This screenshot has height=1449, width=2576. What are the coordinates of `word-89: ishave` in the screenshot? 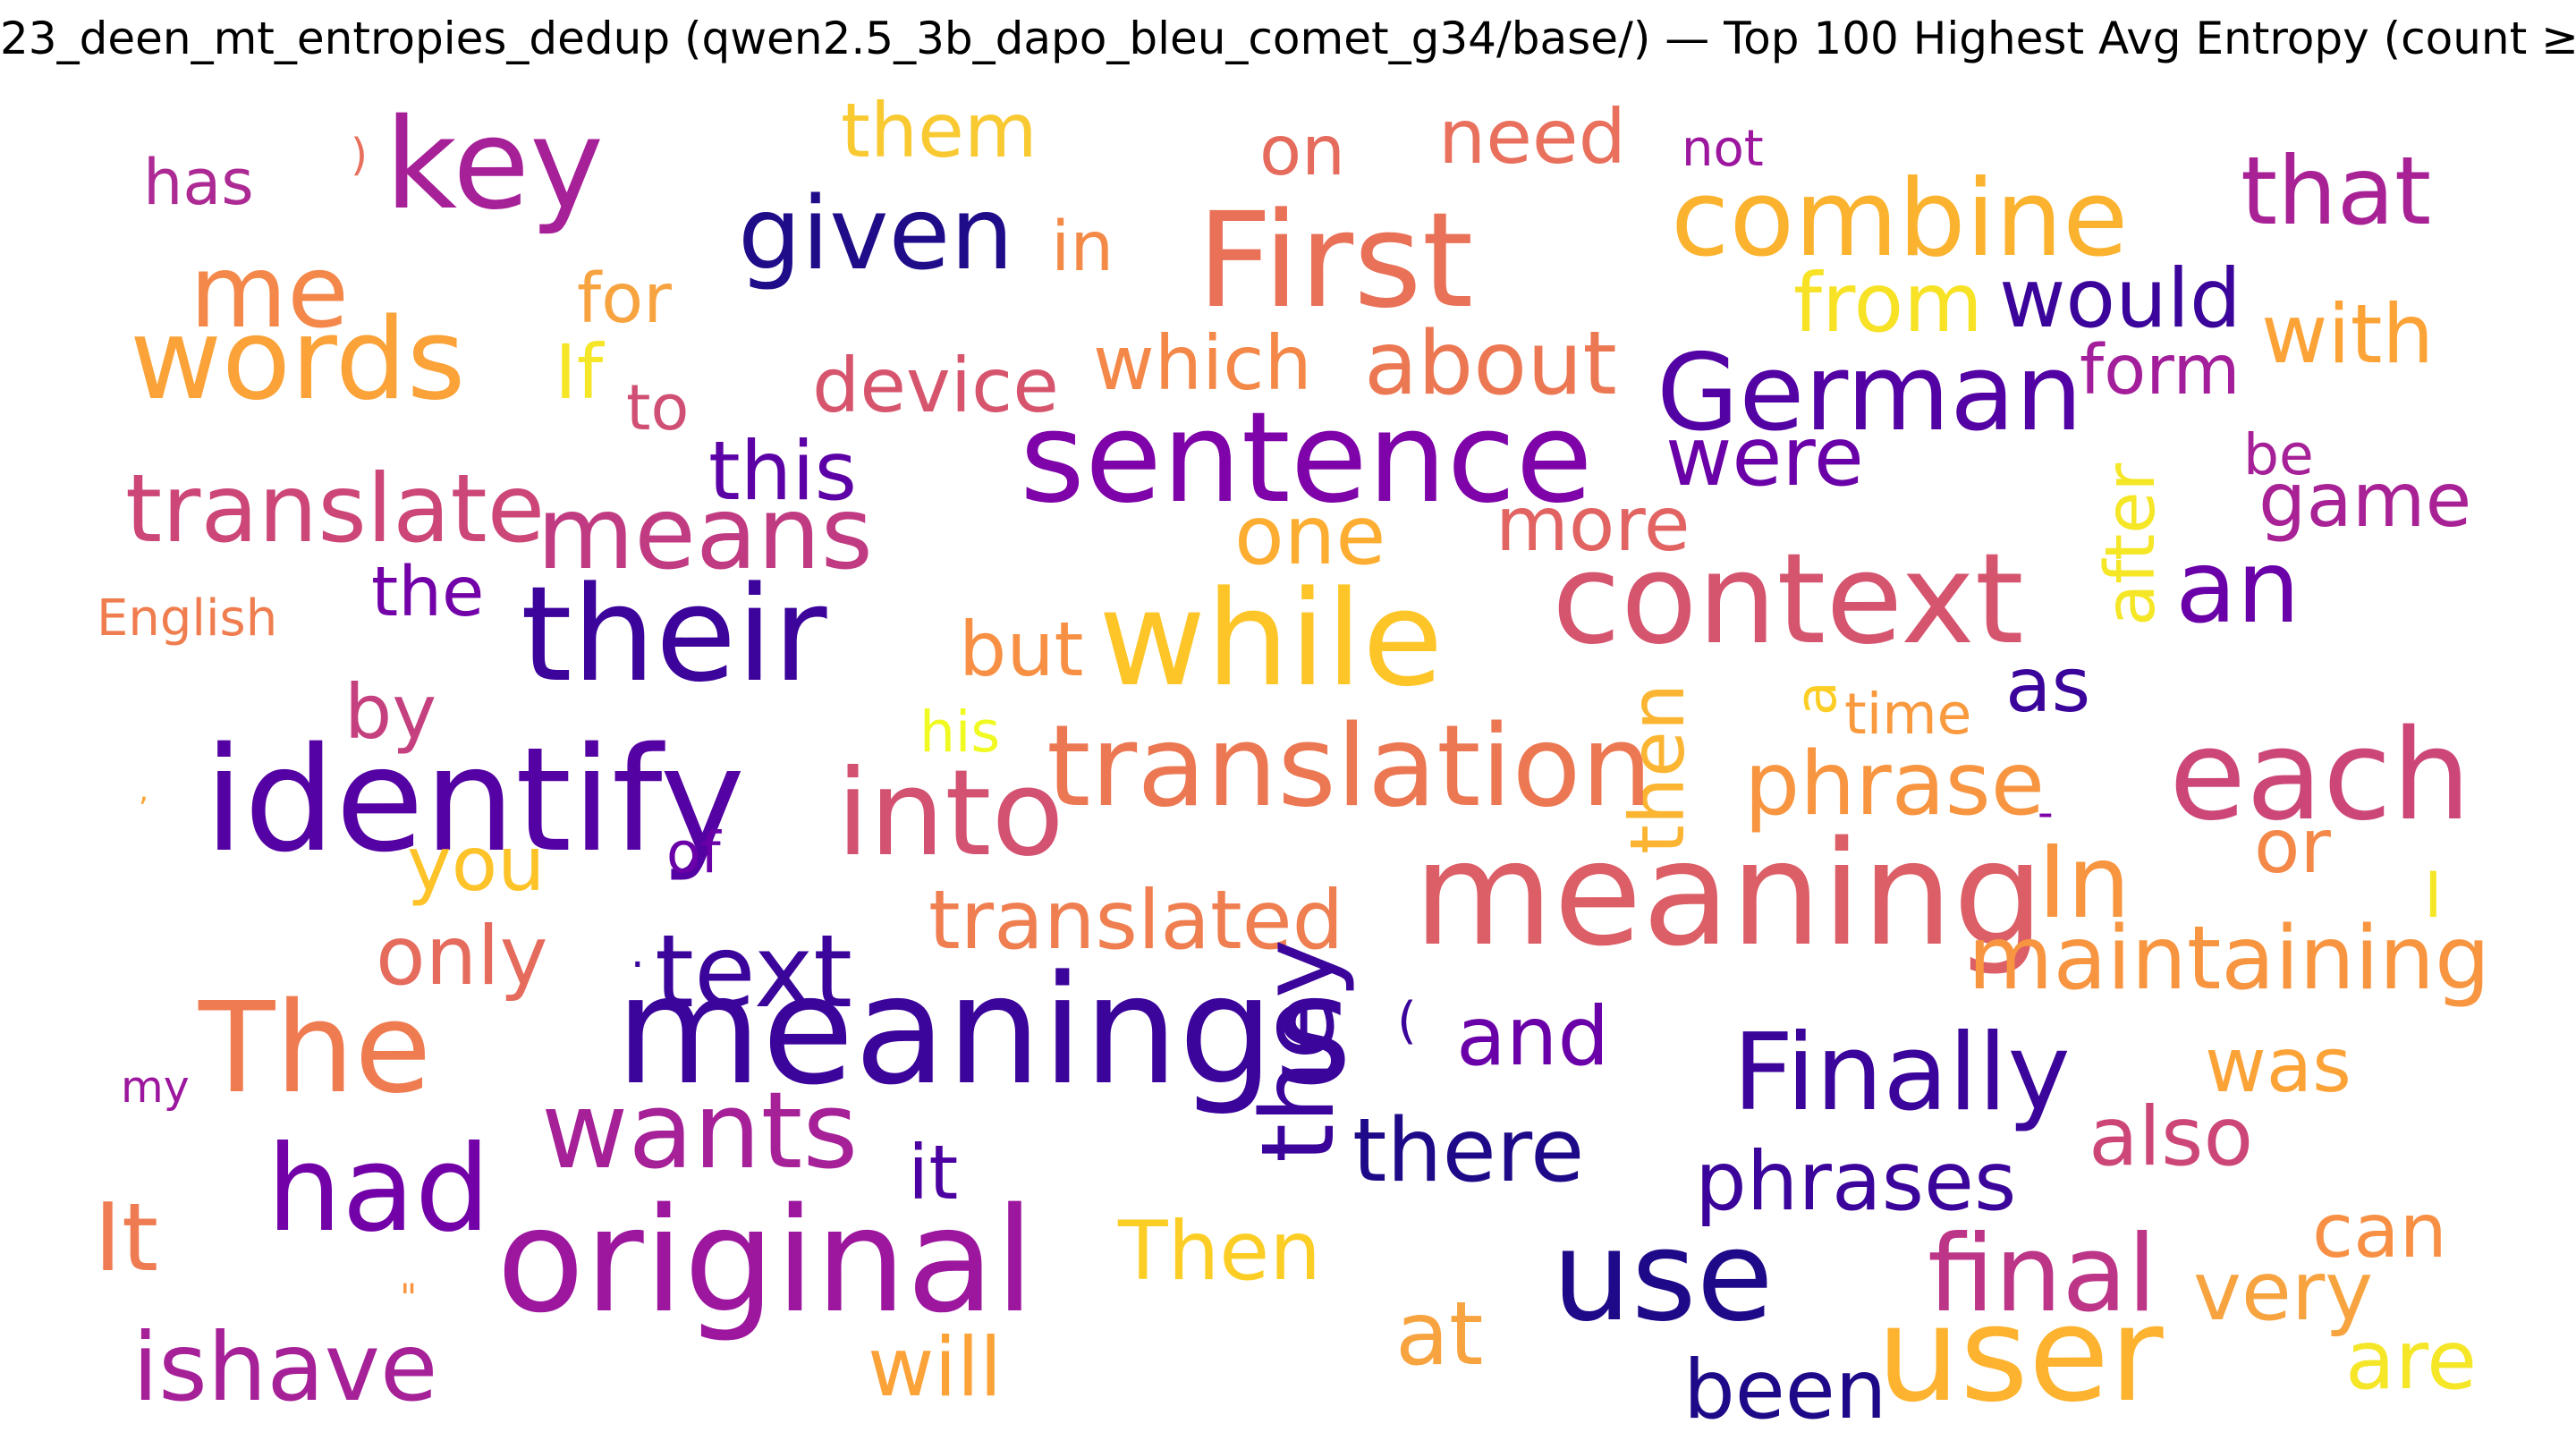 It's located at (285, 1367).